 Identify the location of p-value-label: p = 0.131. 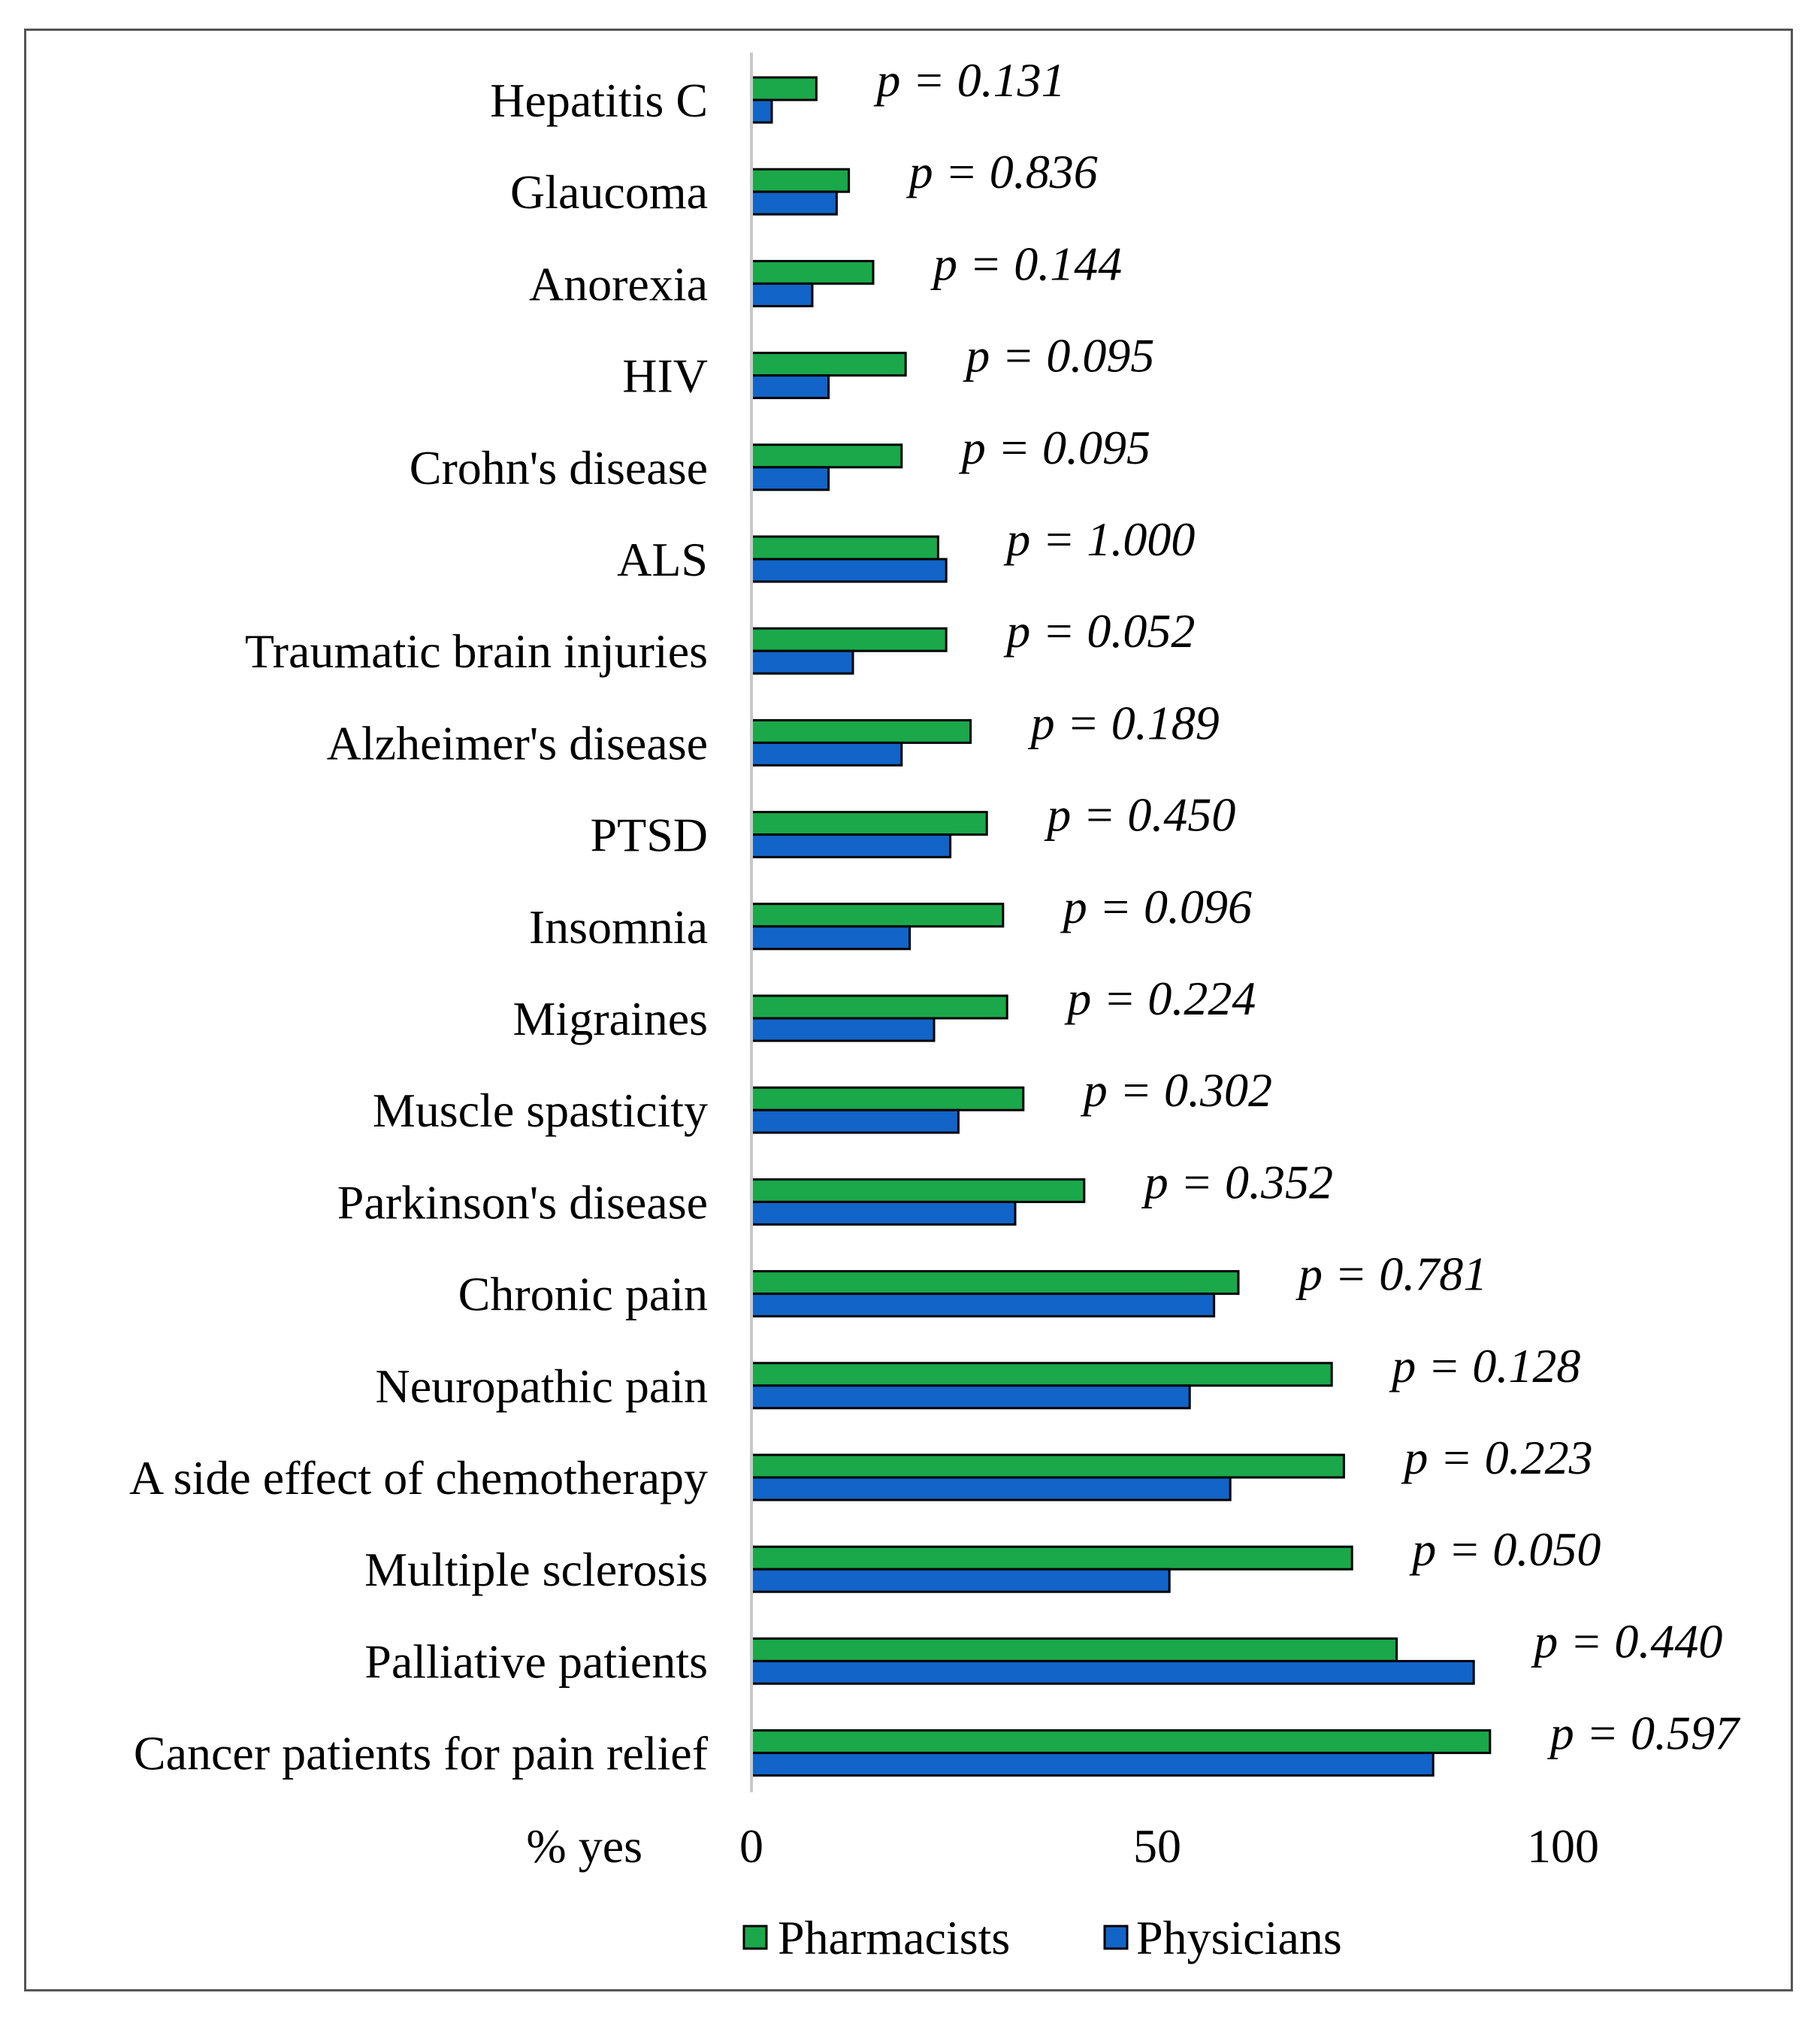
(969, 80).